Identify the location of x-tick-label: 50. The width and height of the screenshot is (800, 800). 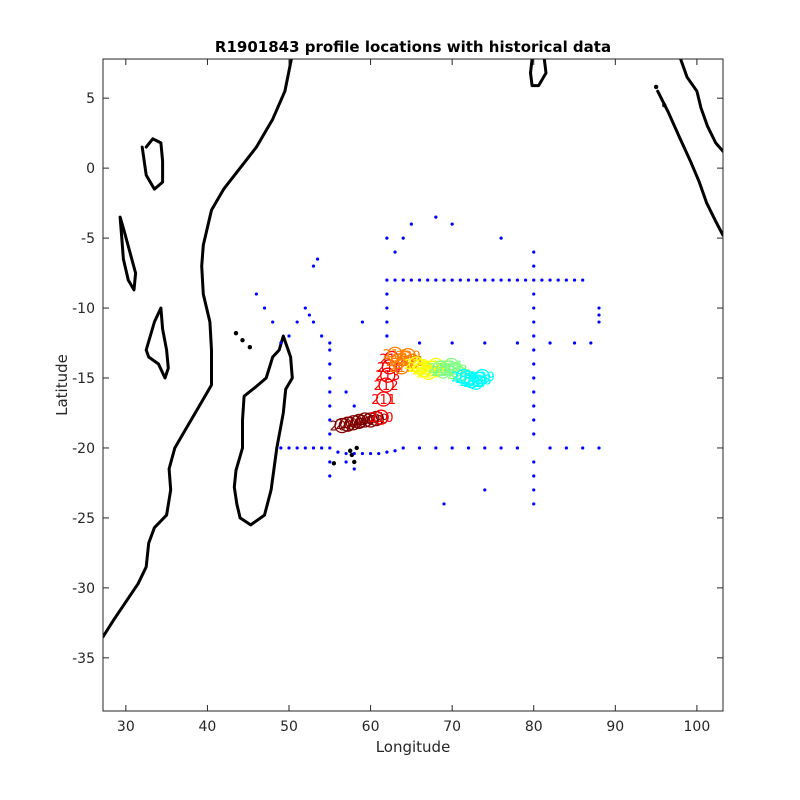
(289, 727).